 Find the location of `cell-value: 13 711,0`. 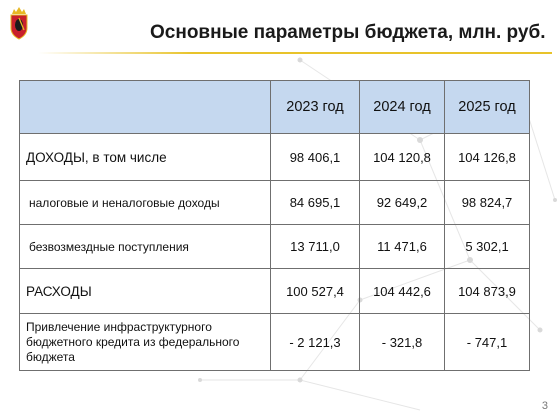

cell-value: 13 711,0 is located at coordinates (315, 246).